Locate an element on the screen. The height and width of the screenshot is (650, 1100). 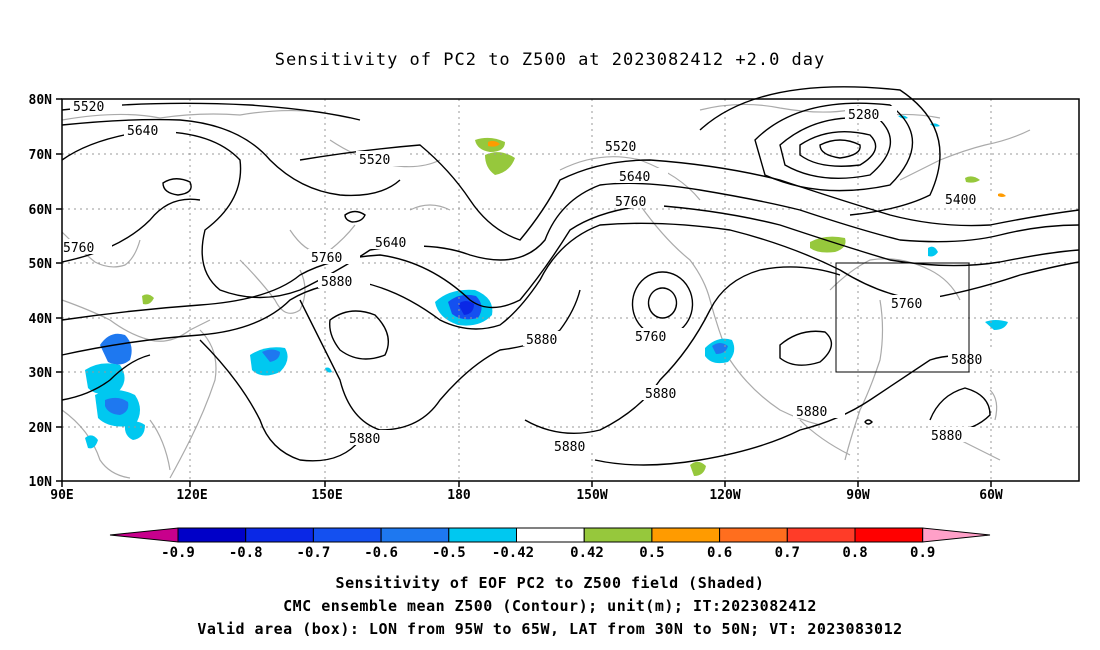
lon-label: 150W is located at coordinates (591, 495).